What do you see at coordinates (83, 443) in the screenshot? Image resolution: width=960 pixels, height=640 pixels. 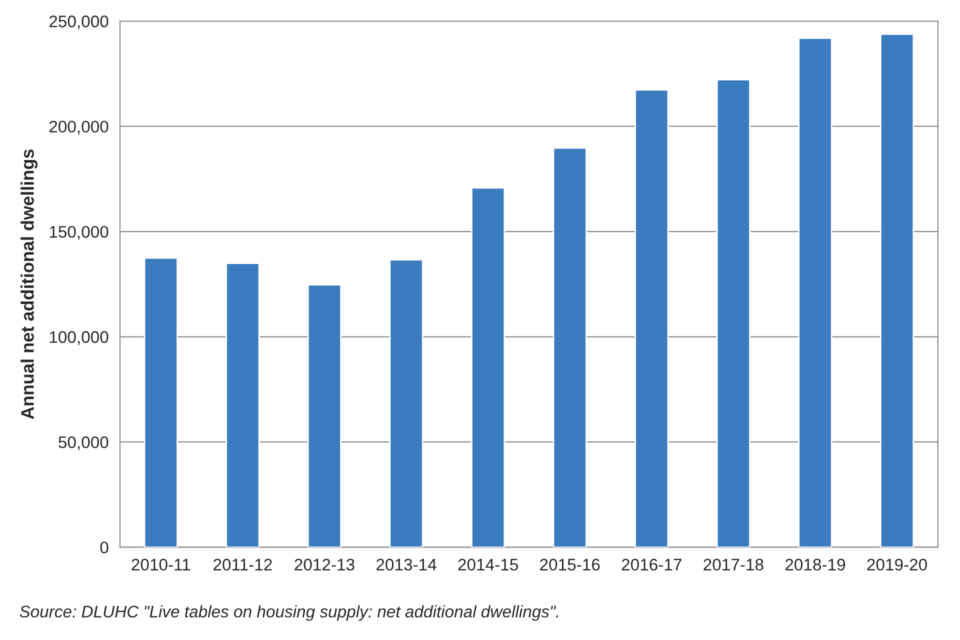 I see `y-tick-label: 50,000` at bounding box center [83, 443].